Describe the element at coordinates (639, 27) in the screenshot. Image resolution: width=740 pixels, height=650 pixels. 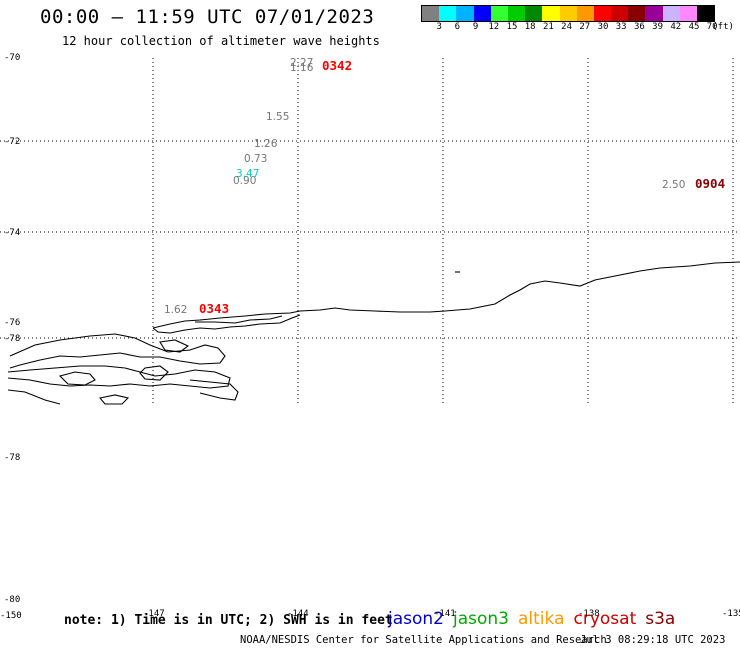
I see `colorbar-label: 36` at that location.